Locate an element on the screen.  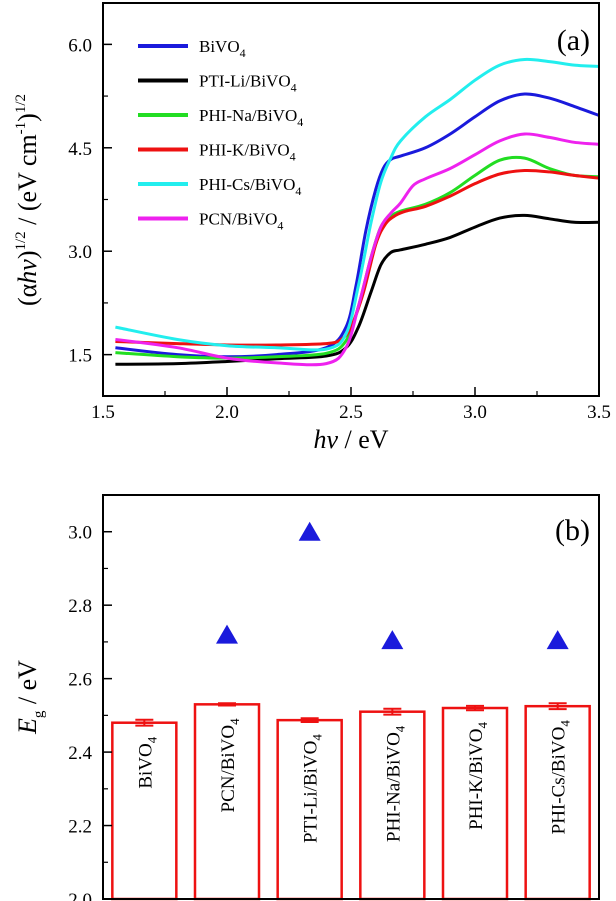
x-tick-label: 1.5 is located at coordinates (103, 412).